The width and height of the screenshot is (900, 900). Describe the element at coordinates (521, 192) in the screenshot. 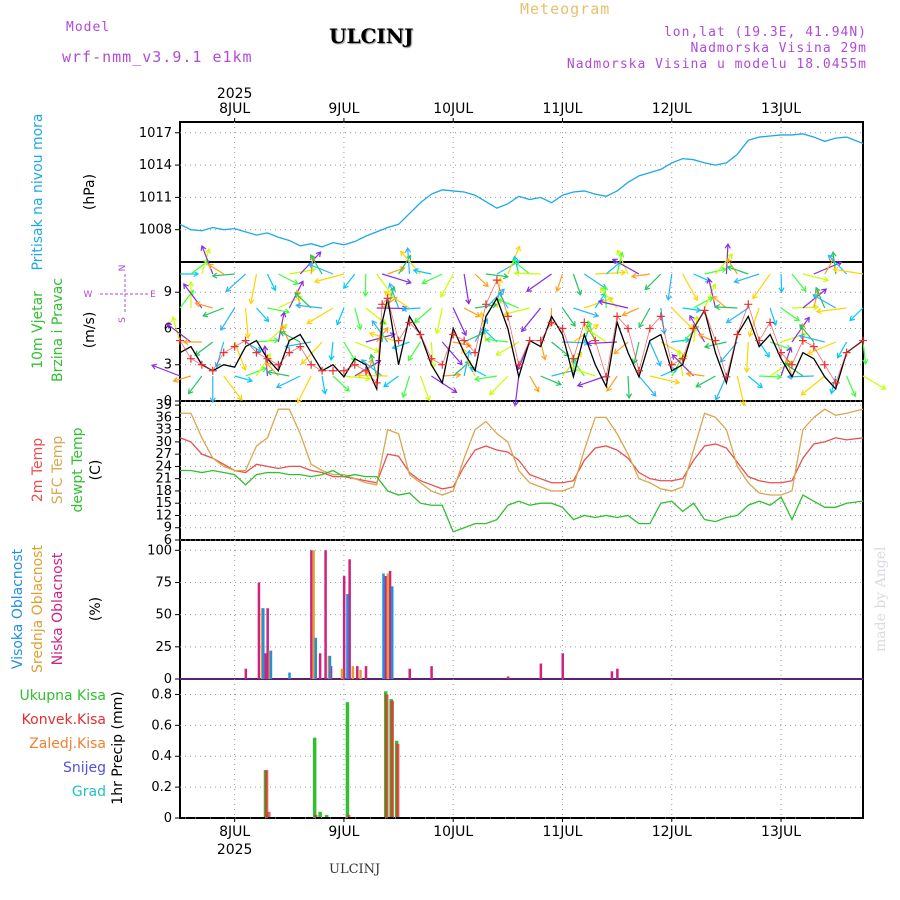

I see `panel-frame-pressure` at that location.